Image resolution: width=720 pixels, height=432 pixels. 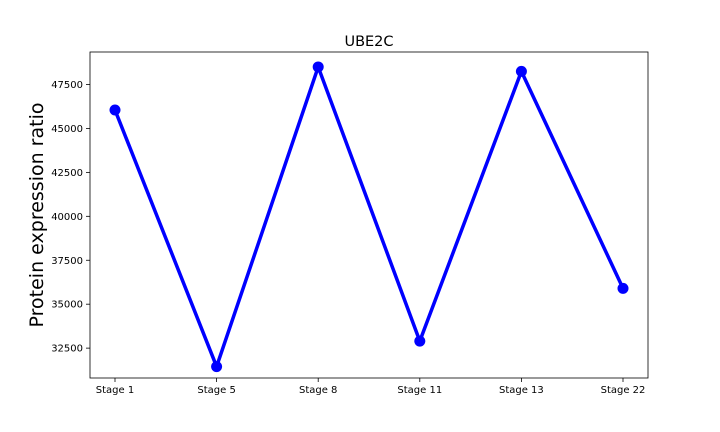 What do you see at coordinates (368, 42) in the screenshot?
I see `chart-title: UBE2C` at bounding box center [368, 42].